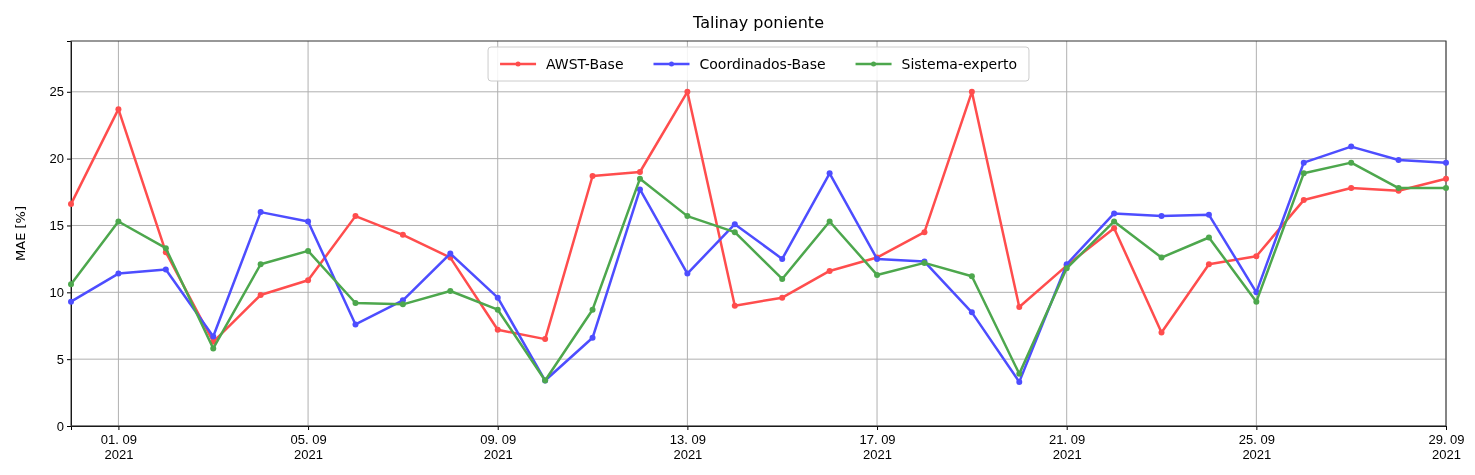  I want to click on y-tick-label: 5, so click(60, 359).